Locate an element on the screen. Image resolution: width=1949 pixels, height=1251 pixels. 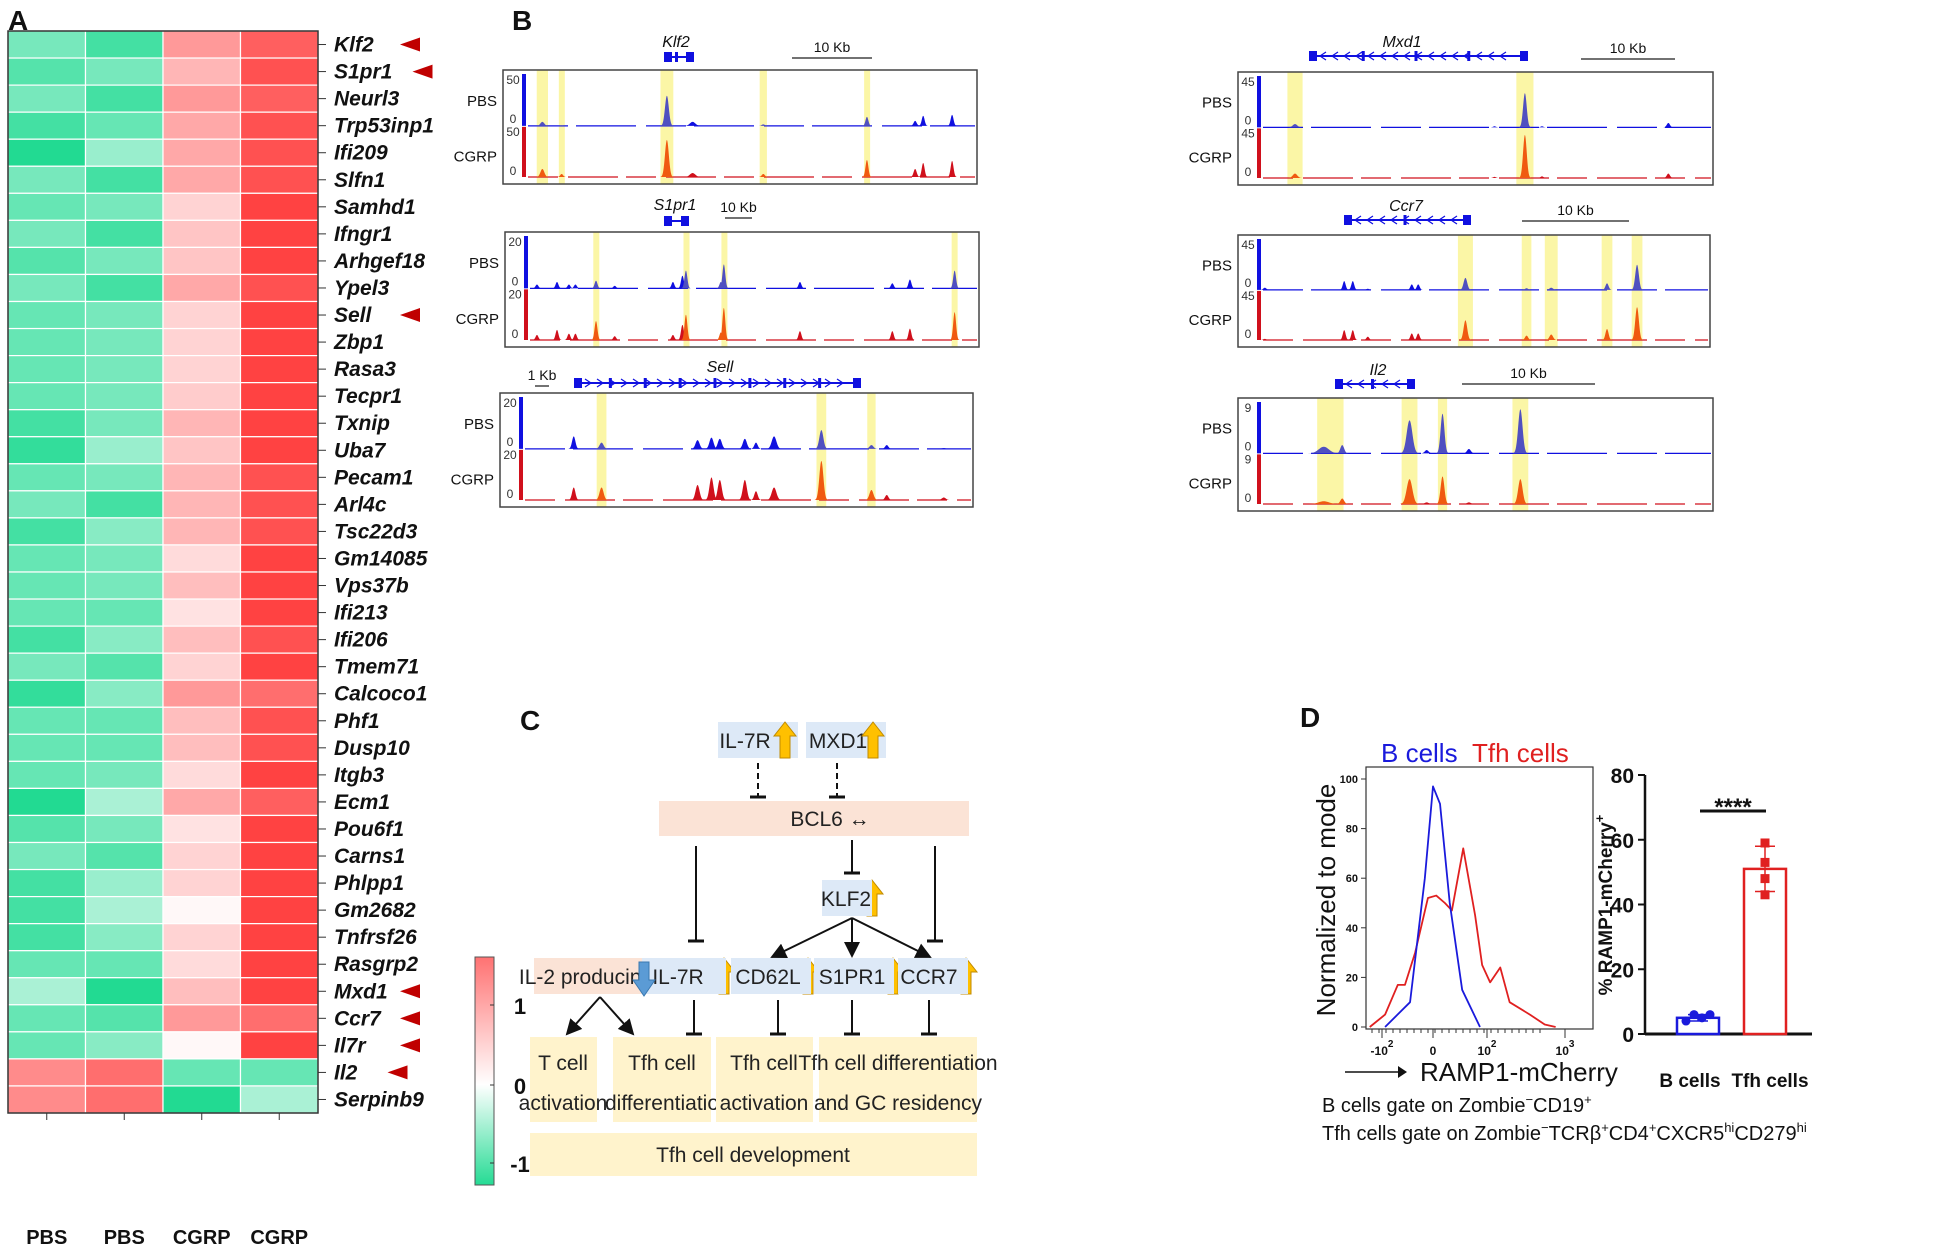
outcome-label: Tfh cell is located at coordinates (764, 1063).